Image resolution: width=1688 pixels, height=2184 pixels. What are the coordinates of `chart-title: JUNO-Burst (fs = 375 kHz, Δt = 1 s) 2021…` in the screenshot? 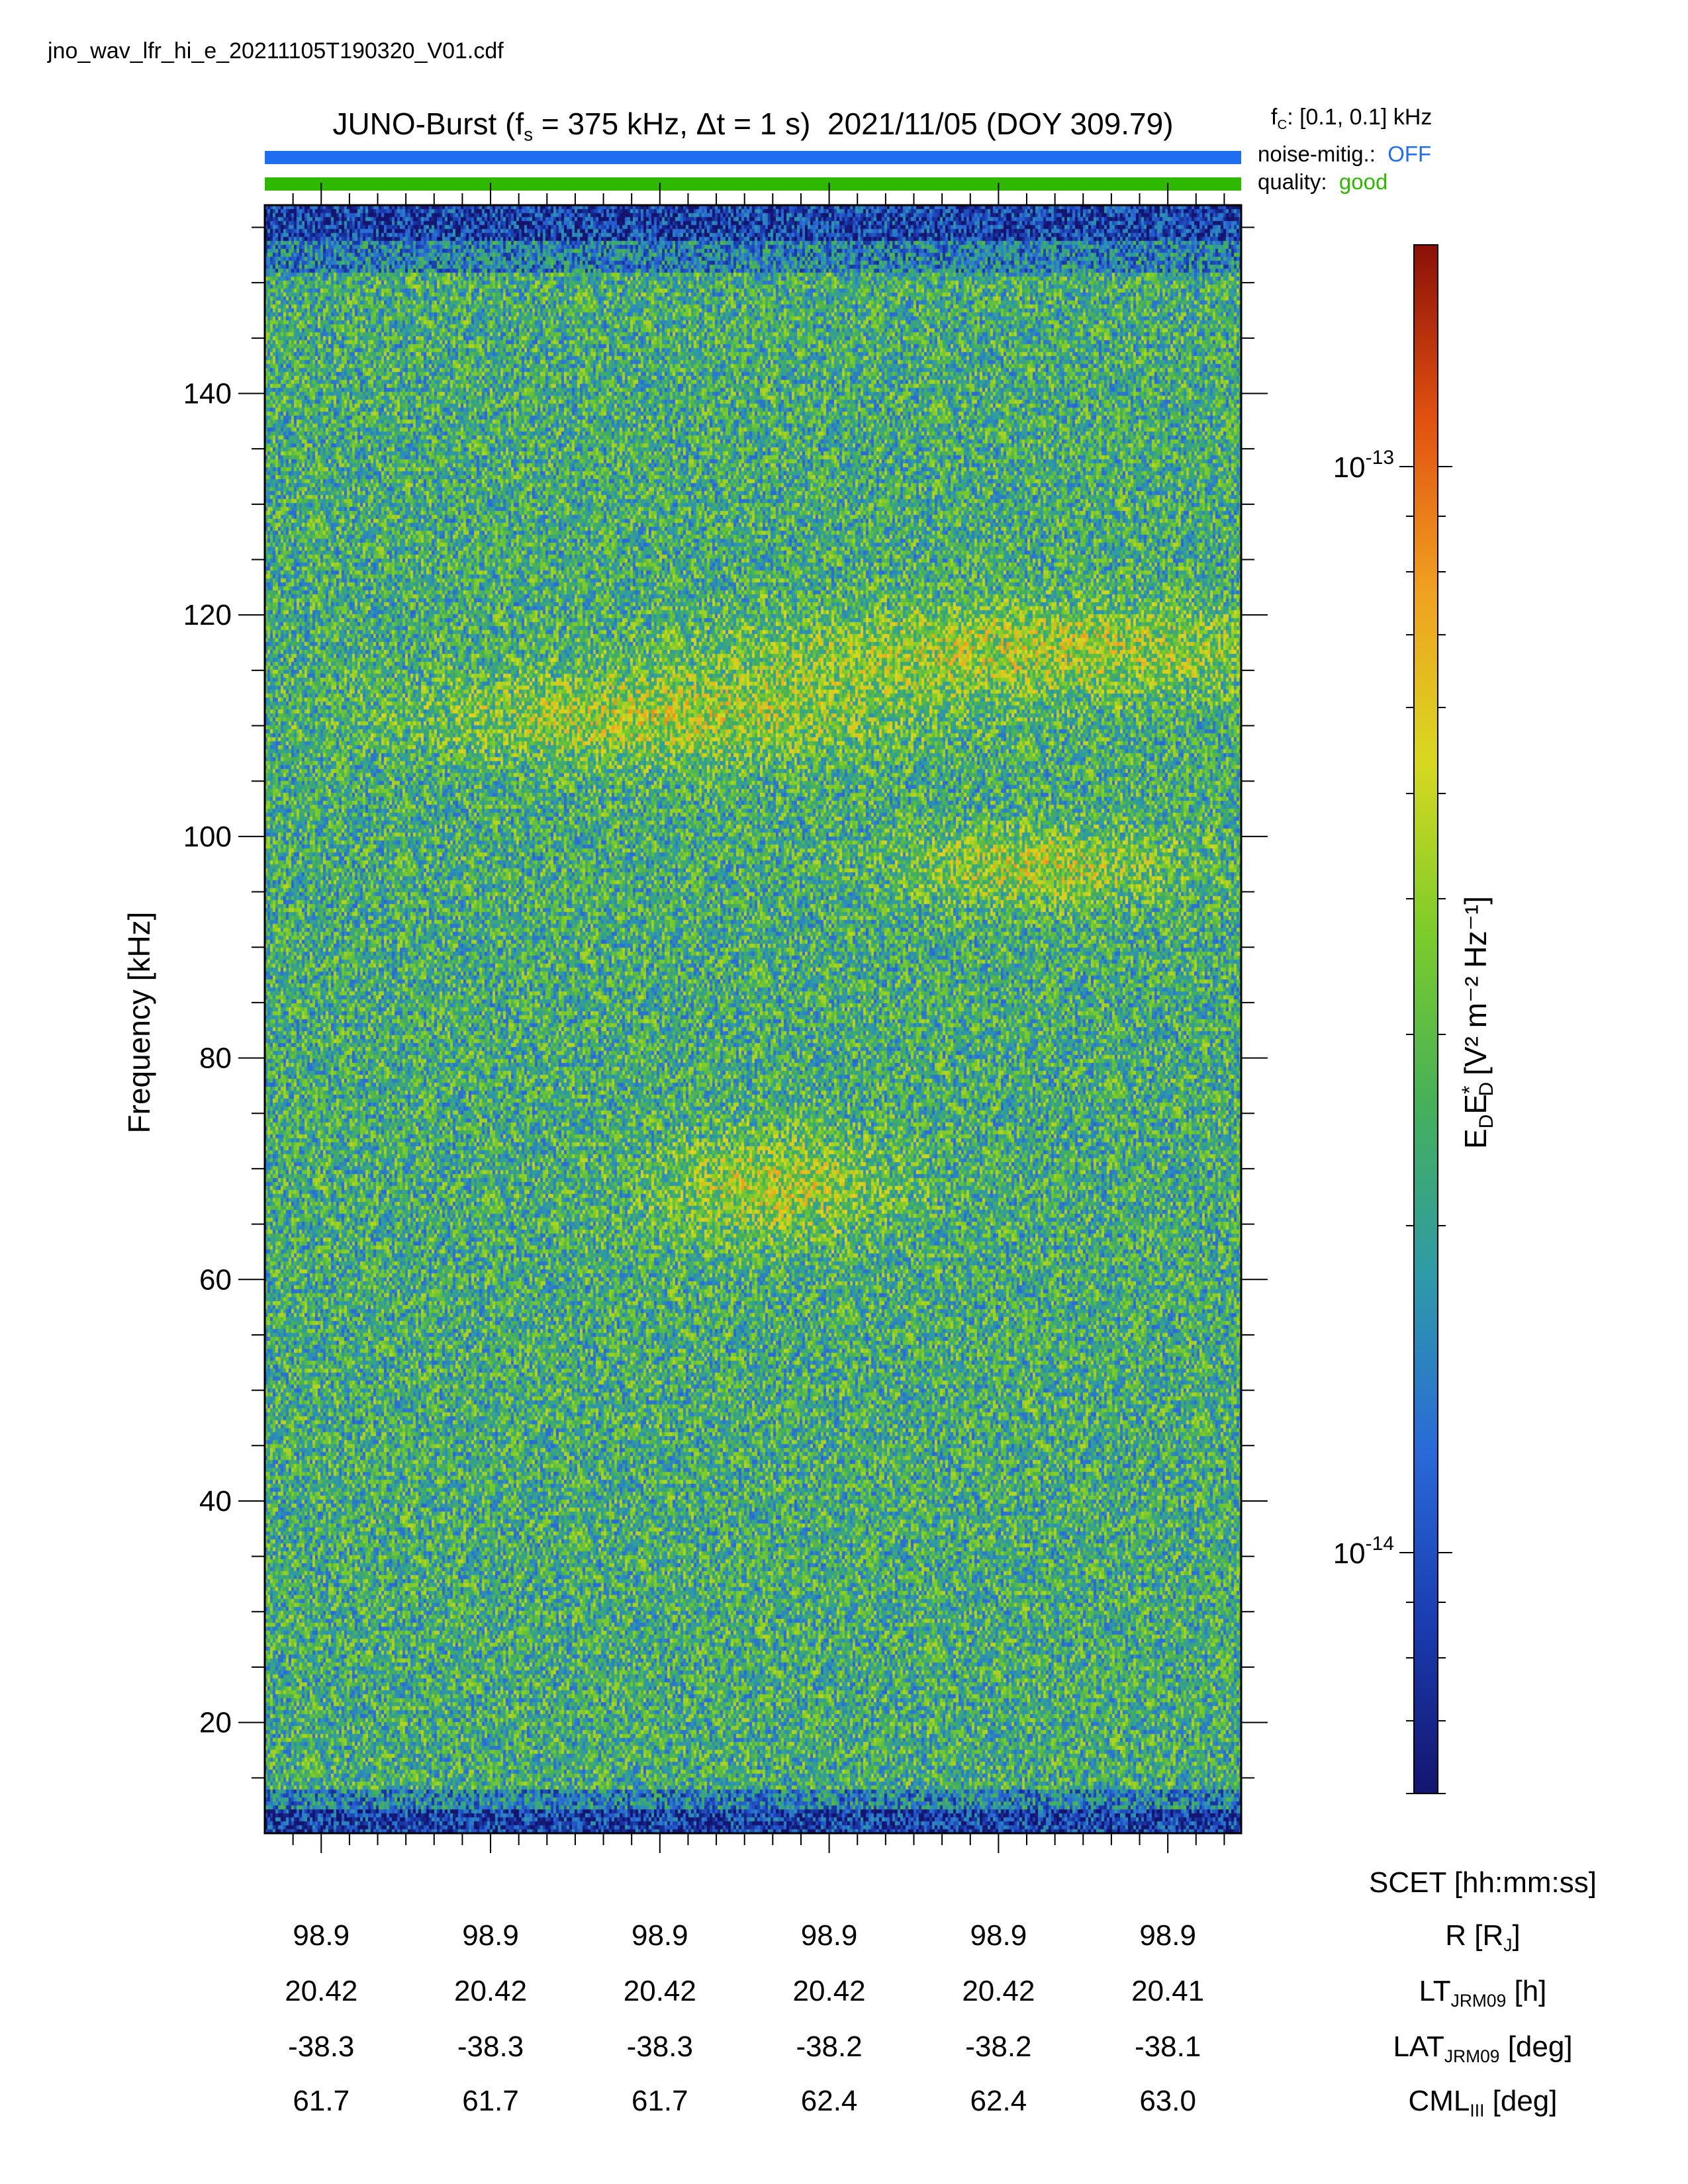 It's located at (753, 126).